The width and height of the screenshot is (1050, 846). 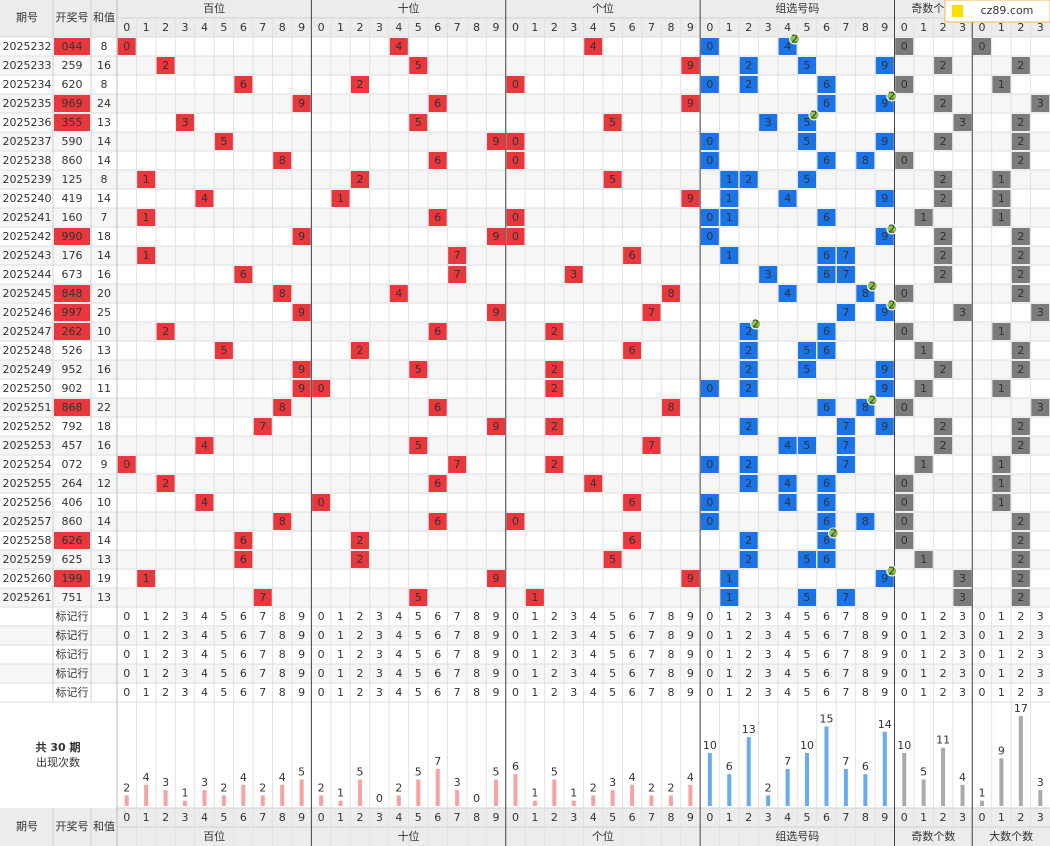 What do you see at coordinates (1001, 84) in the screenshot?
I see `big-count-bg` at bounding box center [1001, 84].